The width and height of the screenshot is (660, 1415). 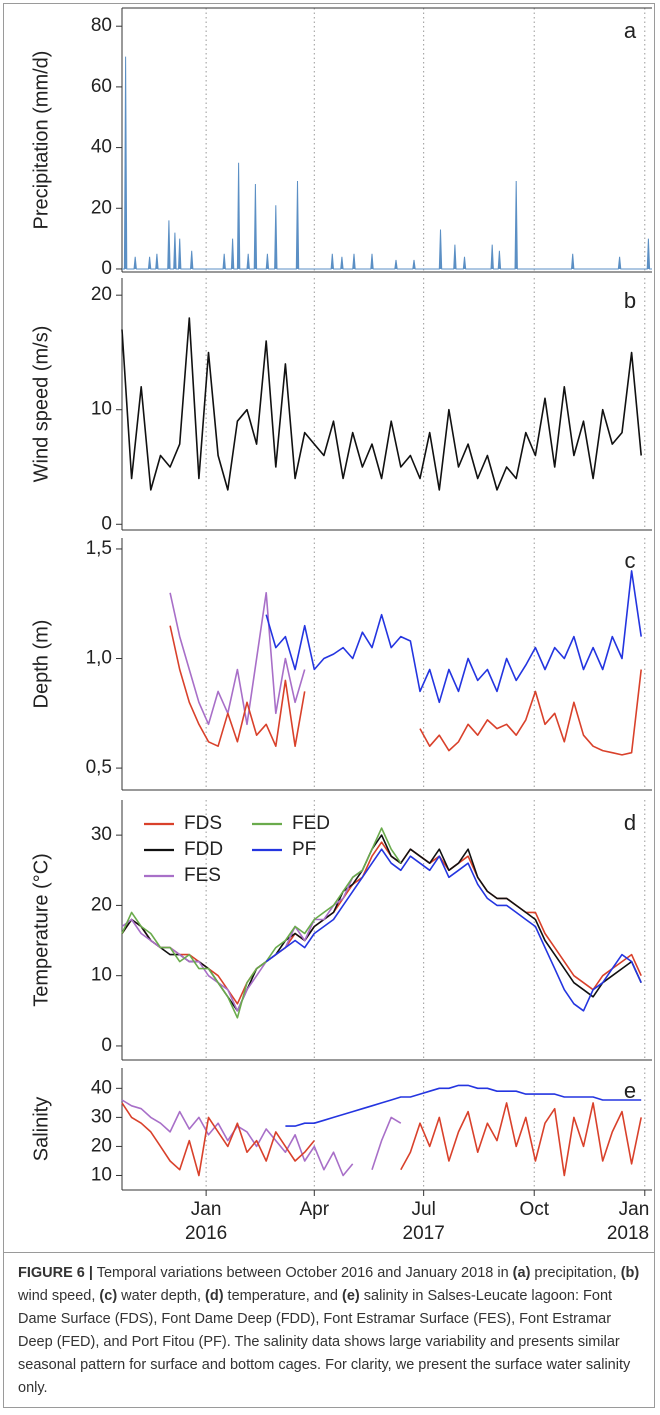 What do you see at coordinates (41, 1129) in the screenshot?
I see `y-axis-title: Salinity` at bounding box center [41, 1129].